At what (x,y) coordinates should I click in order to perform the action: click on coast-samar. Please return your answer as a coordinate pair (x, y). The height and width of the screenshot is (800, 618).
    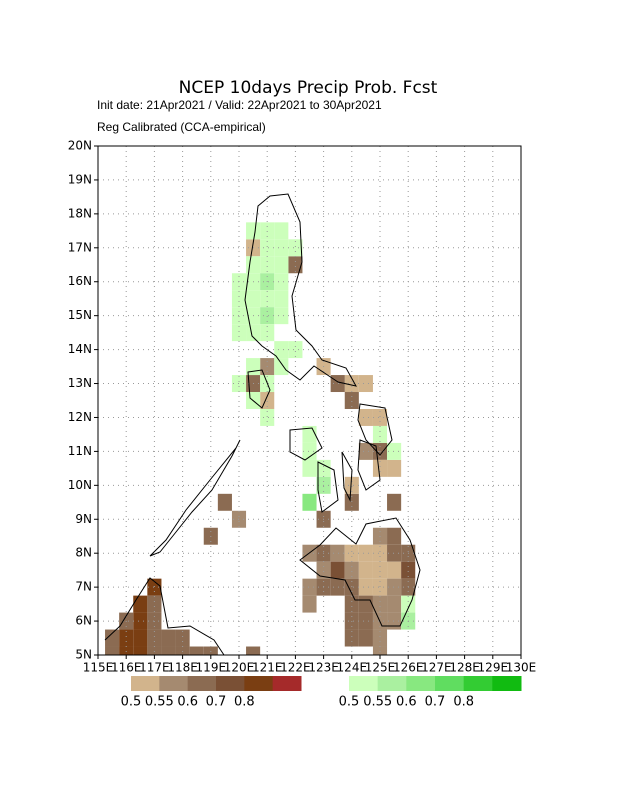
    Looking at the image, I should click on (375, 429).